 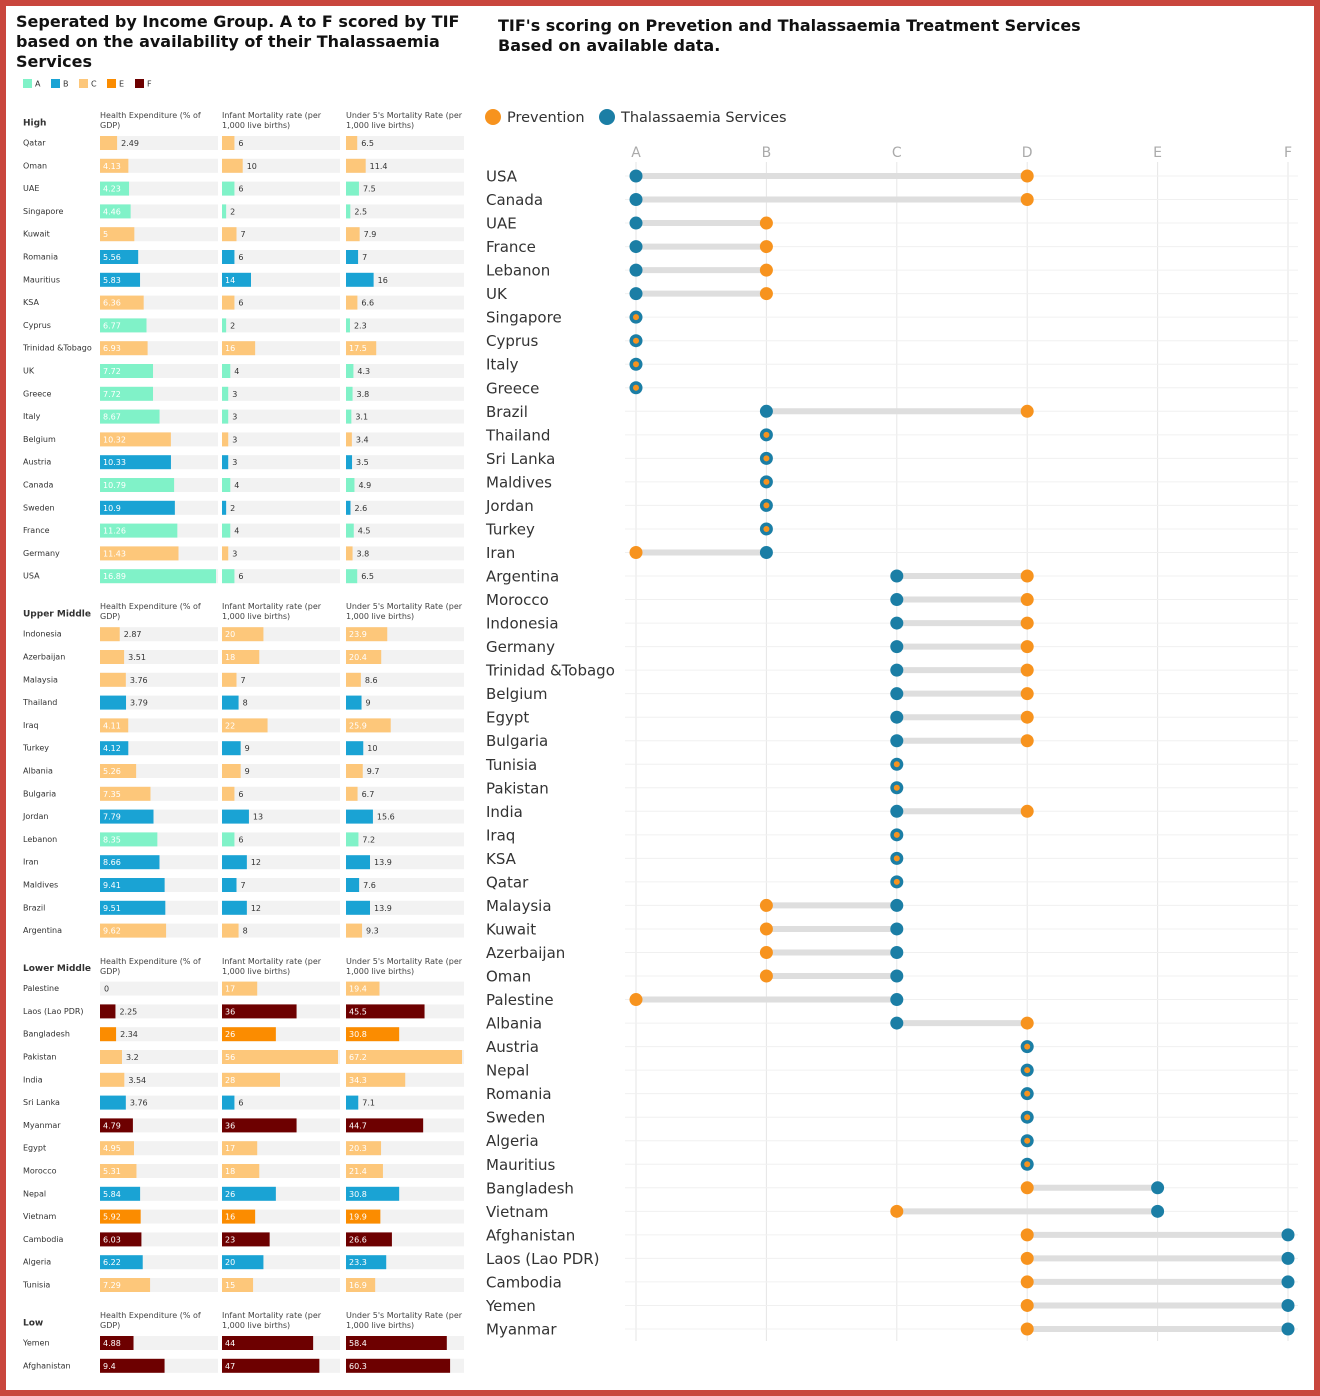 What do you see at coordinates (243, 680) in the screenshot?
I see `value-label: 7` at bounding box center [243, 680].